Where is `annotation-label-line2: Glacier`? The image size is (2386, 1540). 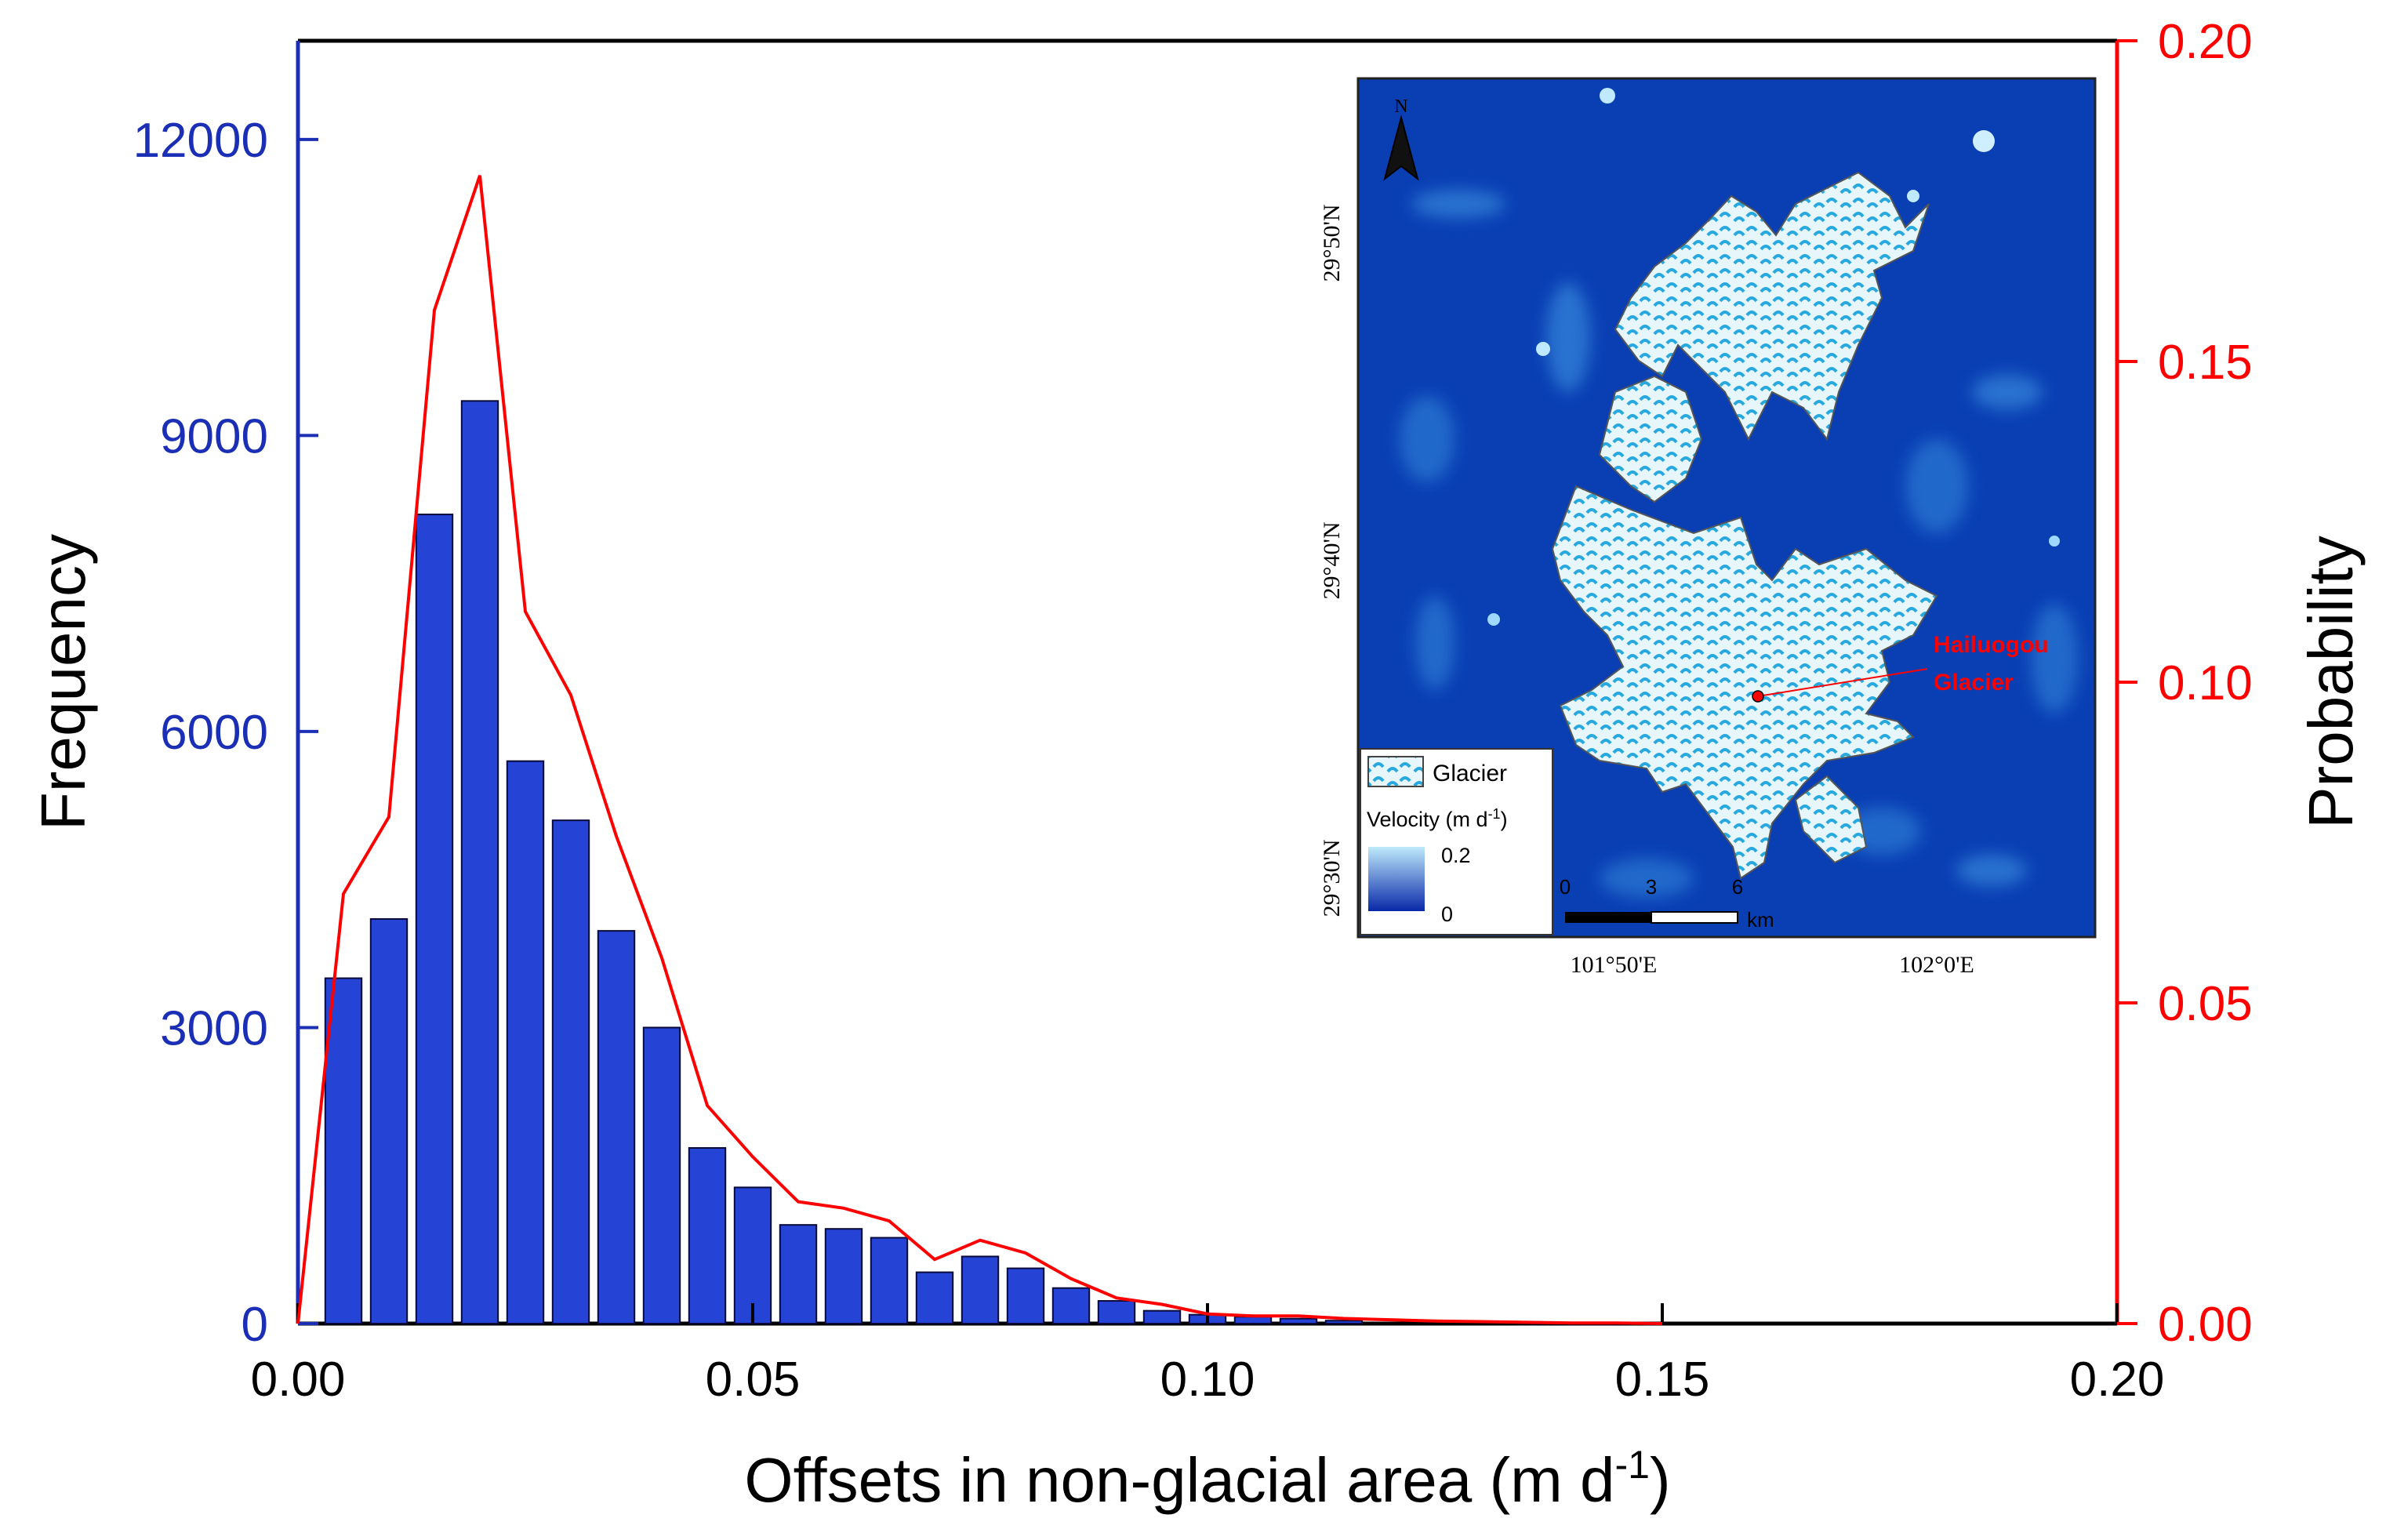
annotation-label-line2: Glacier is located at coordinates (1974, 683).